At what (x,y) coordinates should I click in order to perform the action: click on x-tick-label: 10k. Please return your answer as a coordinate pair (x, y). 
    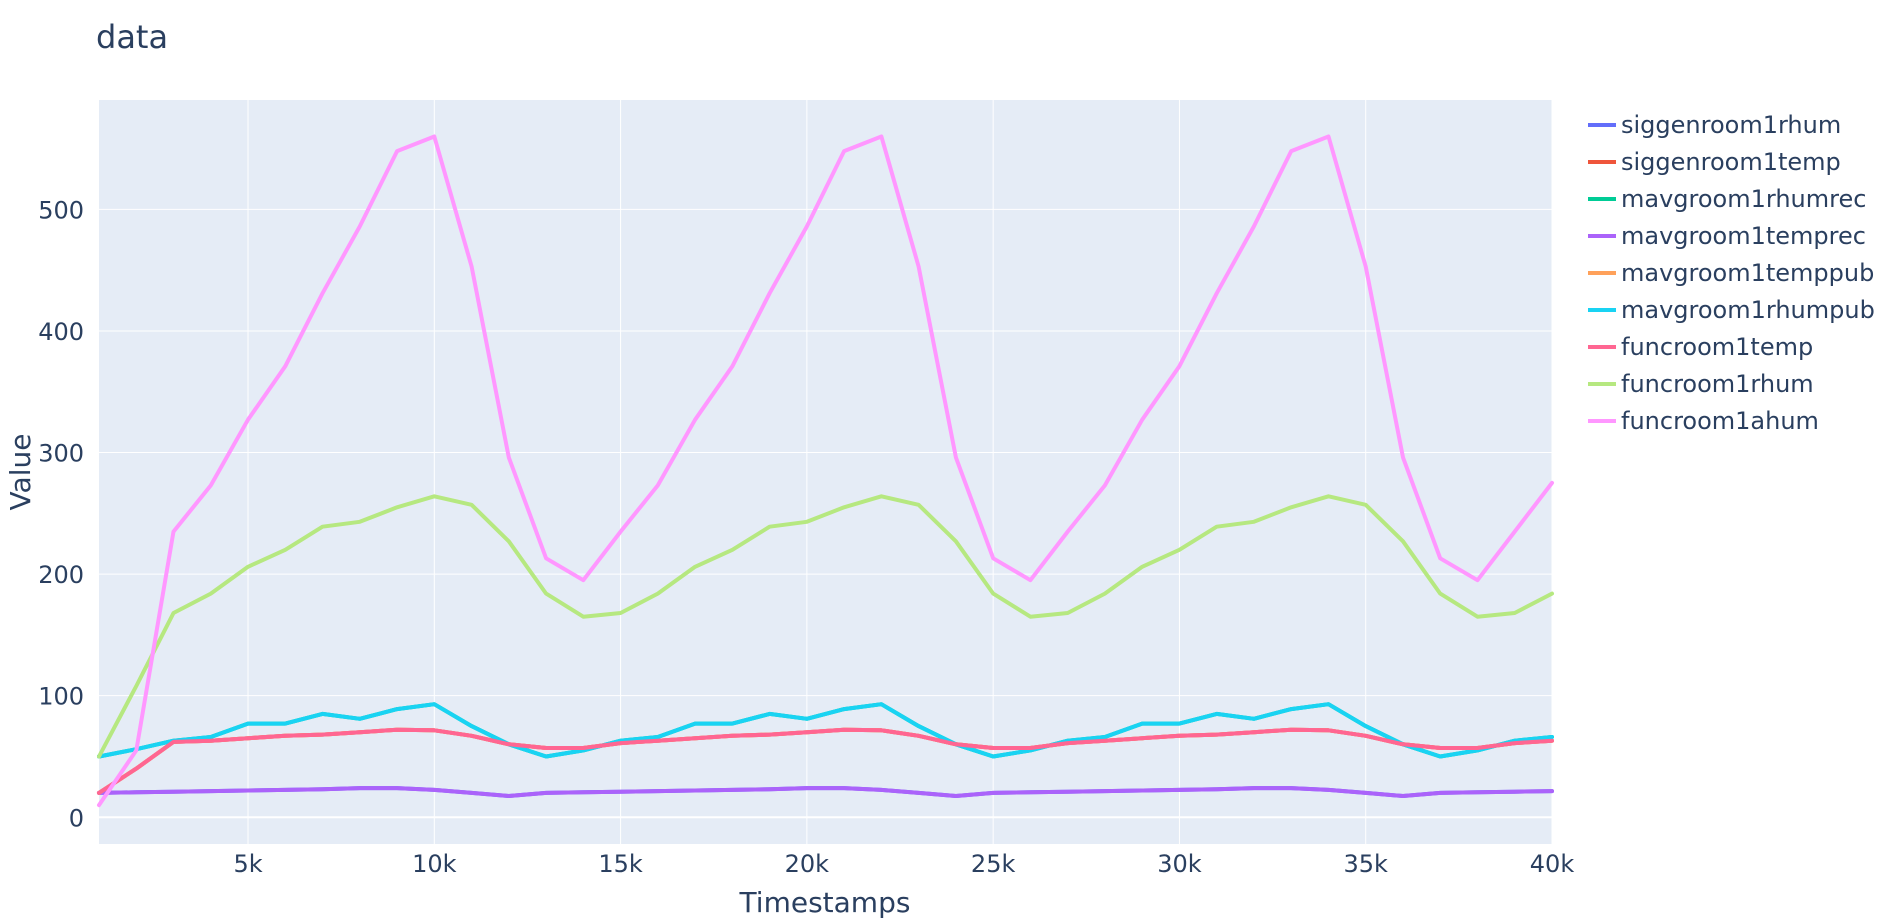
    Looking at the image, I should click on (434, 864).